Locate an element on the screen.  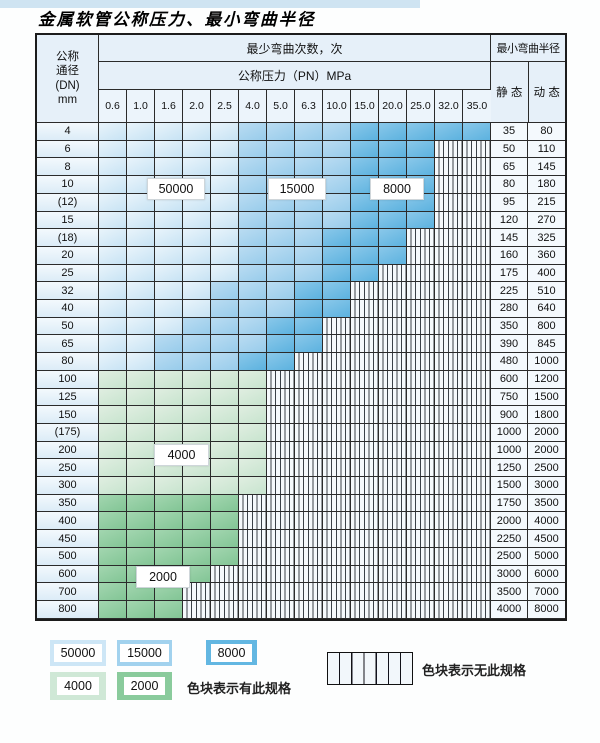
legend-note-absent: 色块表示无此规格 is located at coordinates (474, 670).